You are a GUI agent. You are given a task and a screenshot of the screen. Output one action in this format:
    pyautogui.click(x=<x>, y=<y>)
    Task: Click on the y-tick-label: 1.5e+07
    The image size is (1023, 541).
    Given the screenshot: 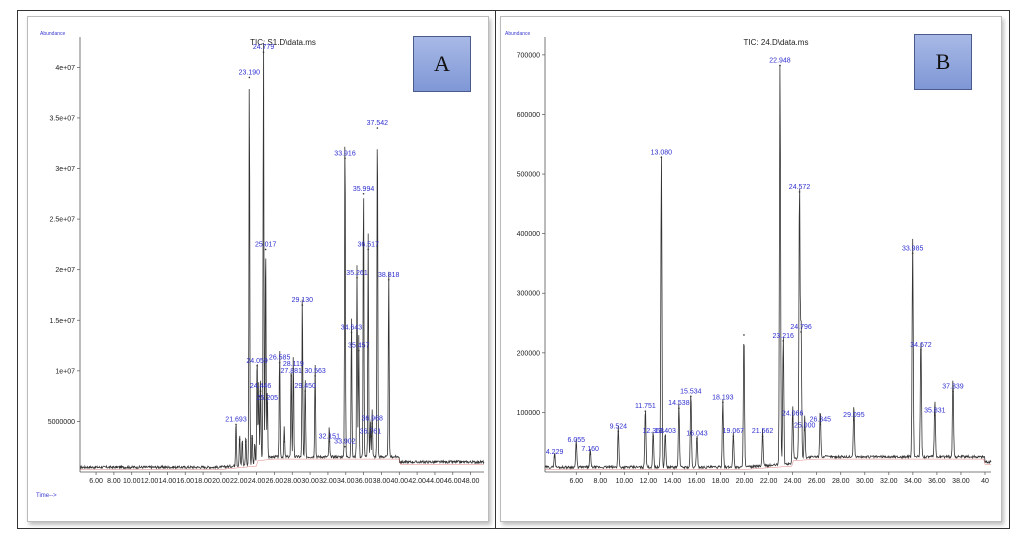 What is the action you would take?
    pyautogui.click(x=63, y=321)
    